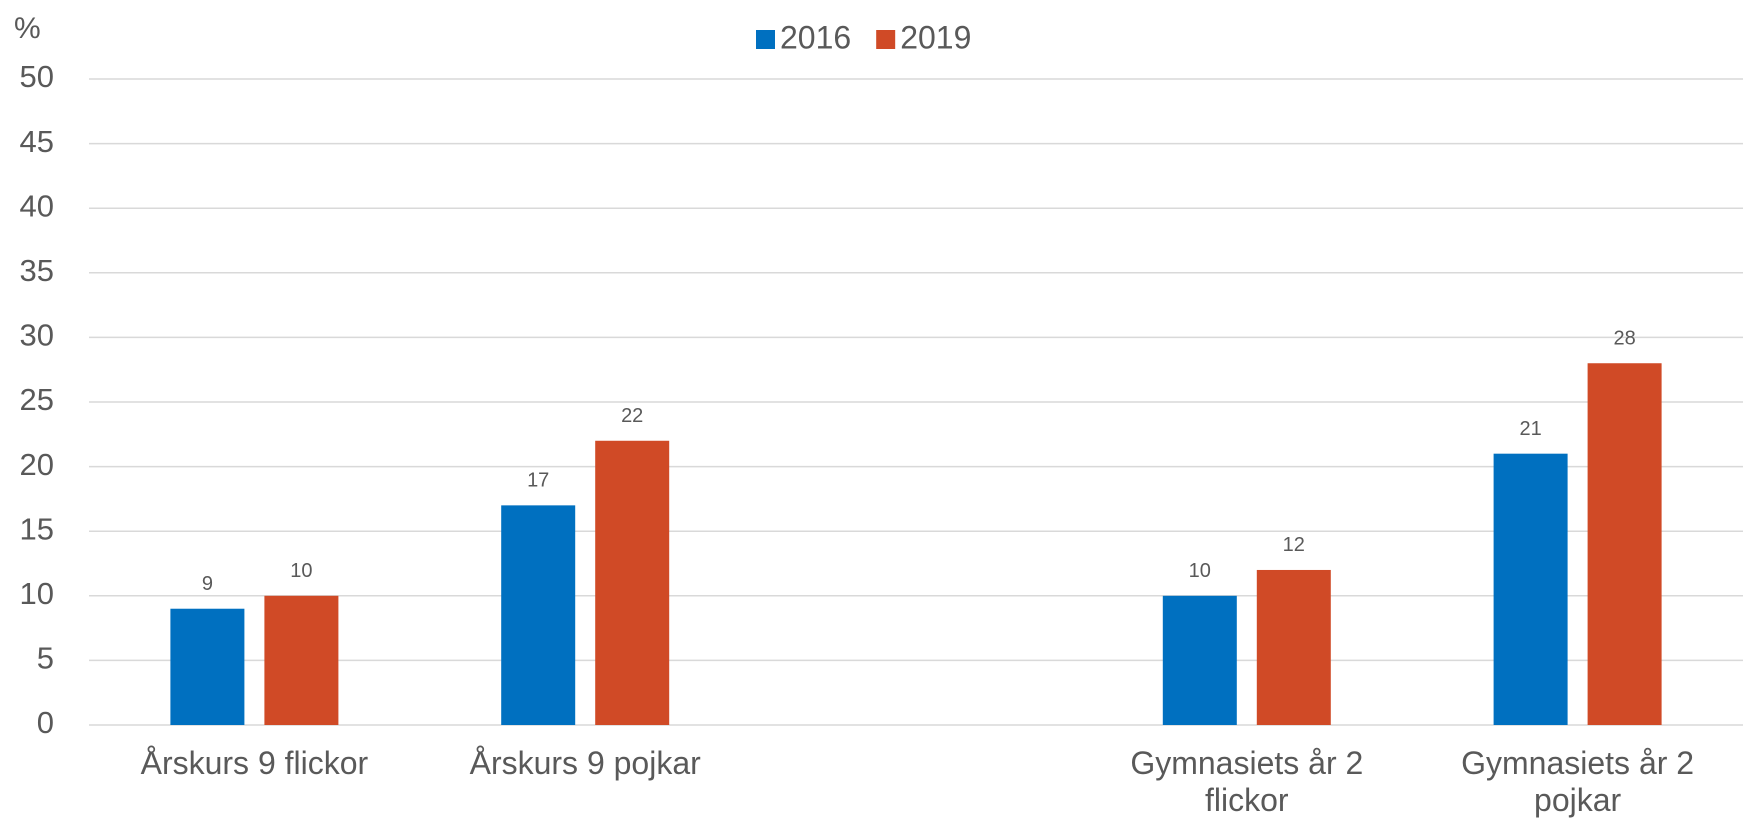 The height and width of the screenshot is (832, 1743). I want to click on y-tick-label: 0, so click(45, 722).